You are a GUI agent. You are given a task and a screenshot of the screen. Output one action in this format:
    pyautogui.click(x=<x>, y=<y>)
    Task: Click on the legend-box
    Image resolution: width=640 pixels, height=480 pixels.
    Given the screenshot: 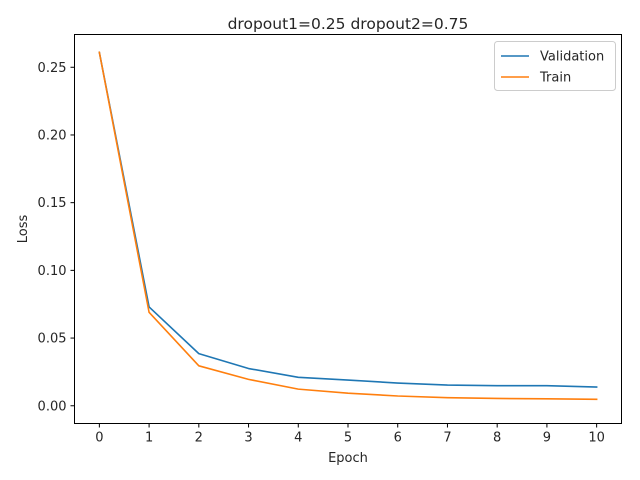 What is the action you would take?
    pyautogui.click(x=555, y=66)
    